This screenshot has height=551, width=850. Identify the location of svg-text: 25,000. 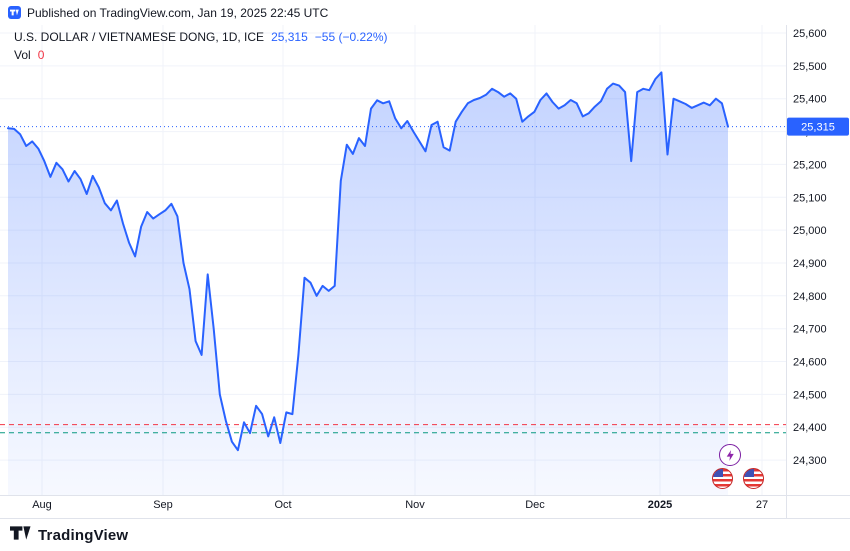
(810, 231).